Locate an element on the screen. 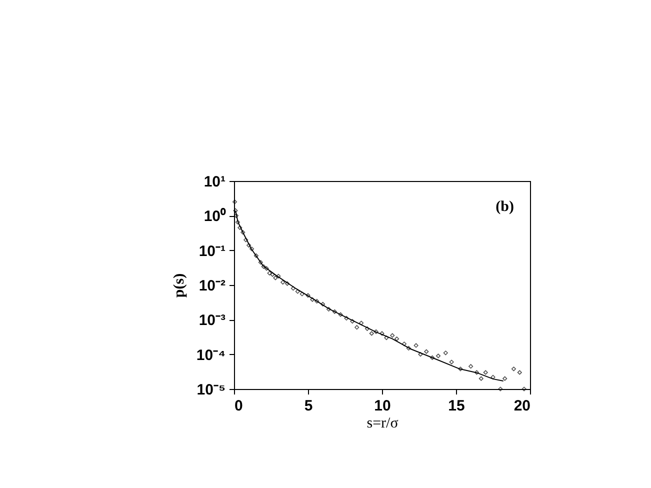 This screenshot has height=488, width=651. y-tick-label: 10⁻² is located at coordinates (212, 286).